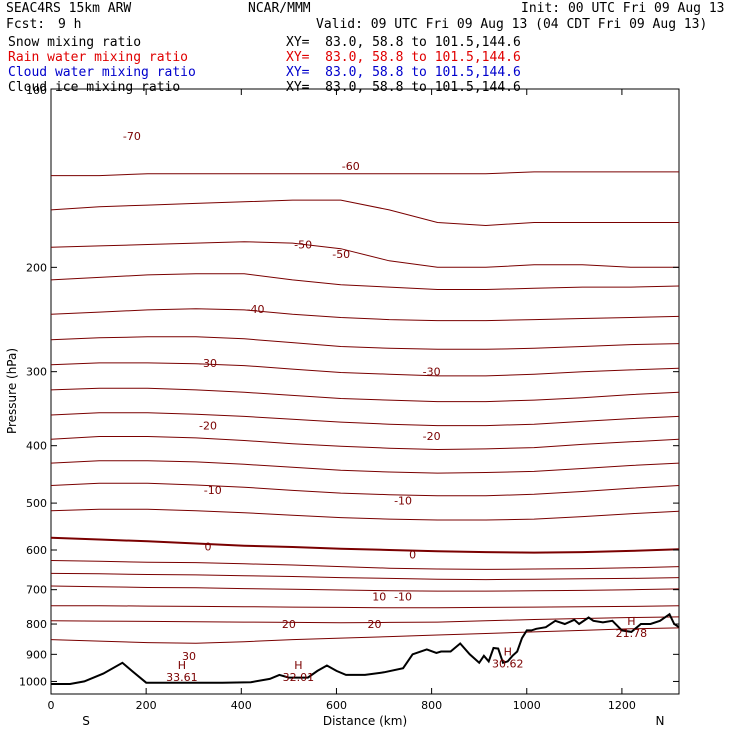 The image size is (740, 740). I want to click on y-tick-label: 800, so click(36, 624).